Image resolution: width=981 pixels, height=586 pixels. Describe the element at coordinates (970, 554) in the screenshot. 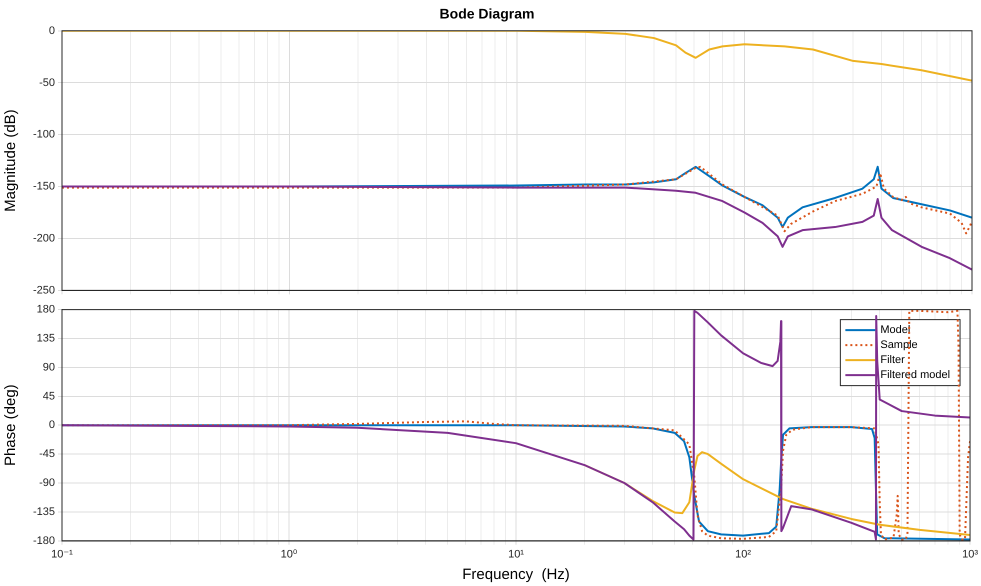

I see `x-tick-label: 10³` at that location.